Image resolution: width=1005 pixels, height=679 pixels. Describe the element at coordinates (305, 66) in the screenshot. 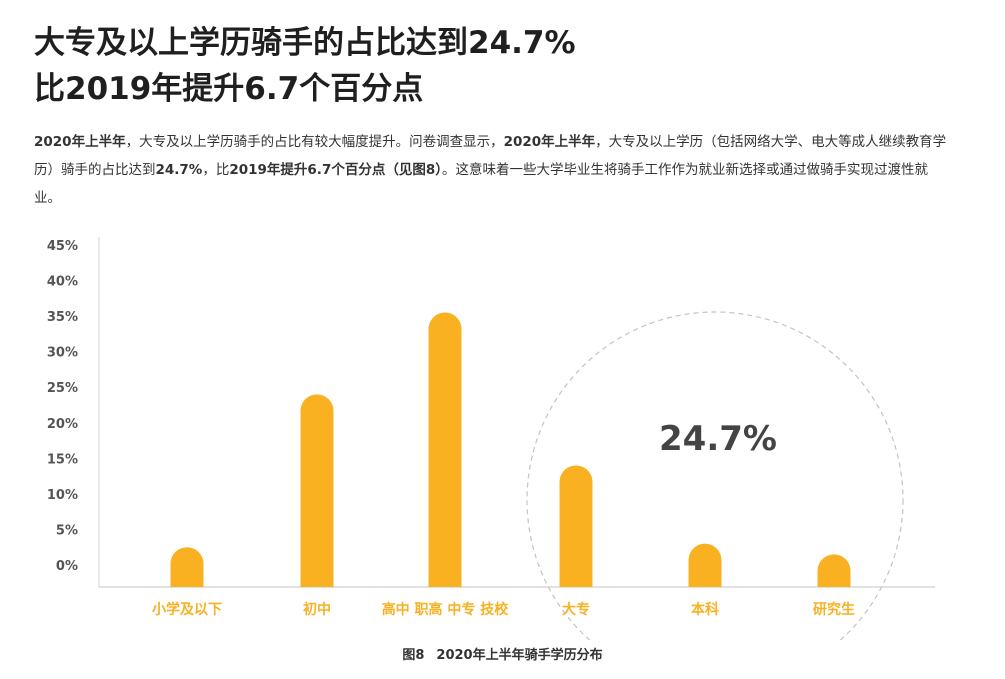

I see `page-title: 大专及以上学历骑手的占比达到24.7% 比2019年提升6.7个百分点` at that location.